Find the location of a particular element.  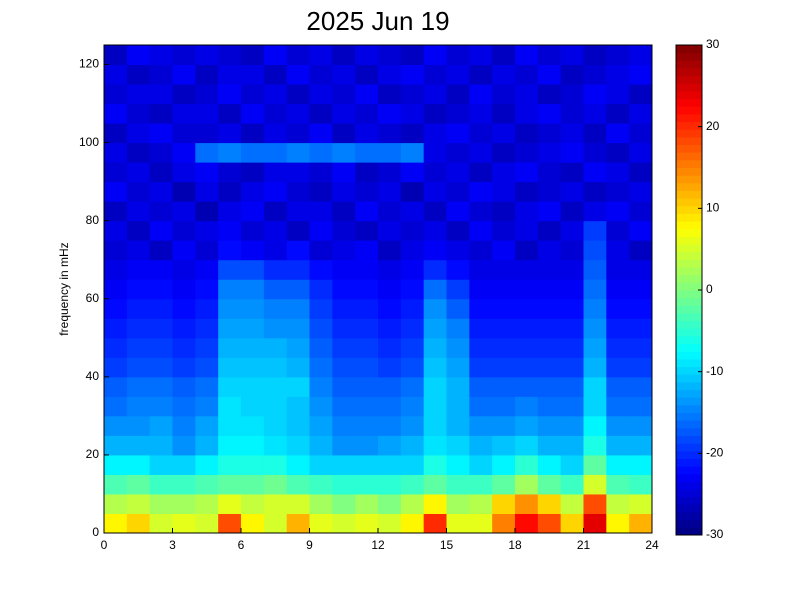

x-tick-label: 3 is located at coordinates (172, 545).